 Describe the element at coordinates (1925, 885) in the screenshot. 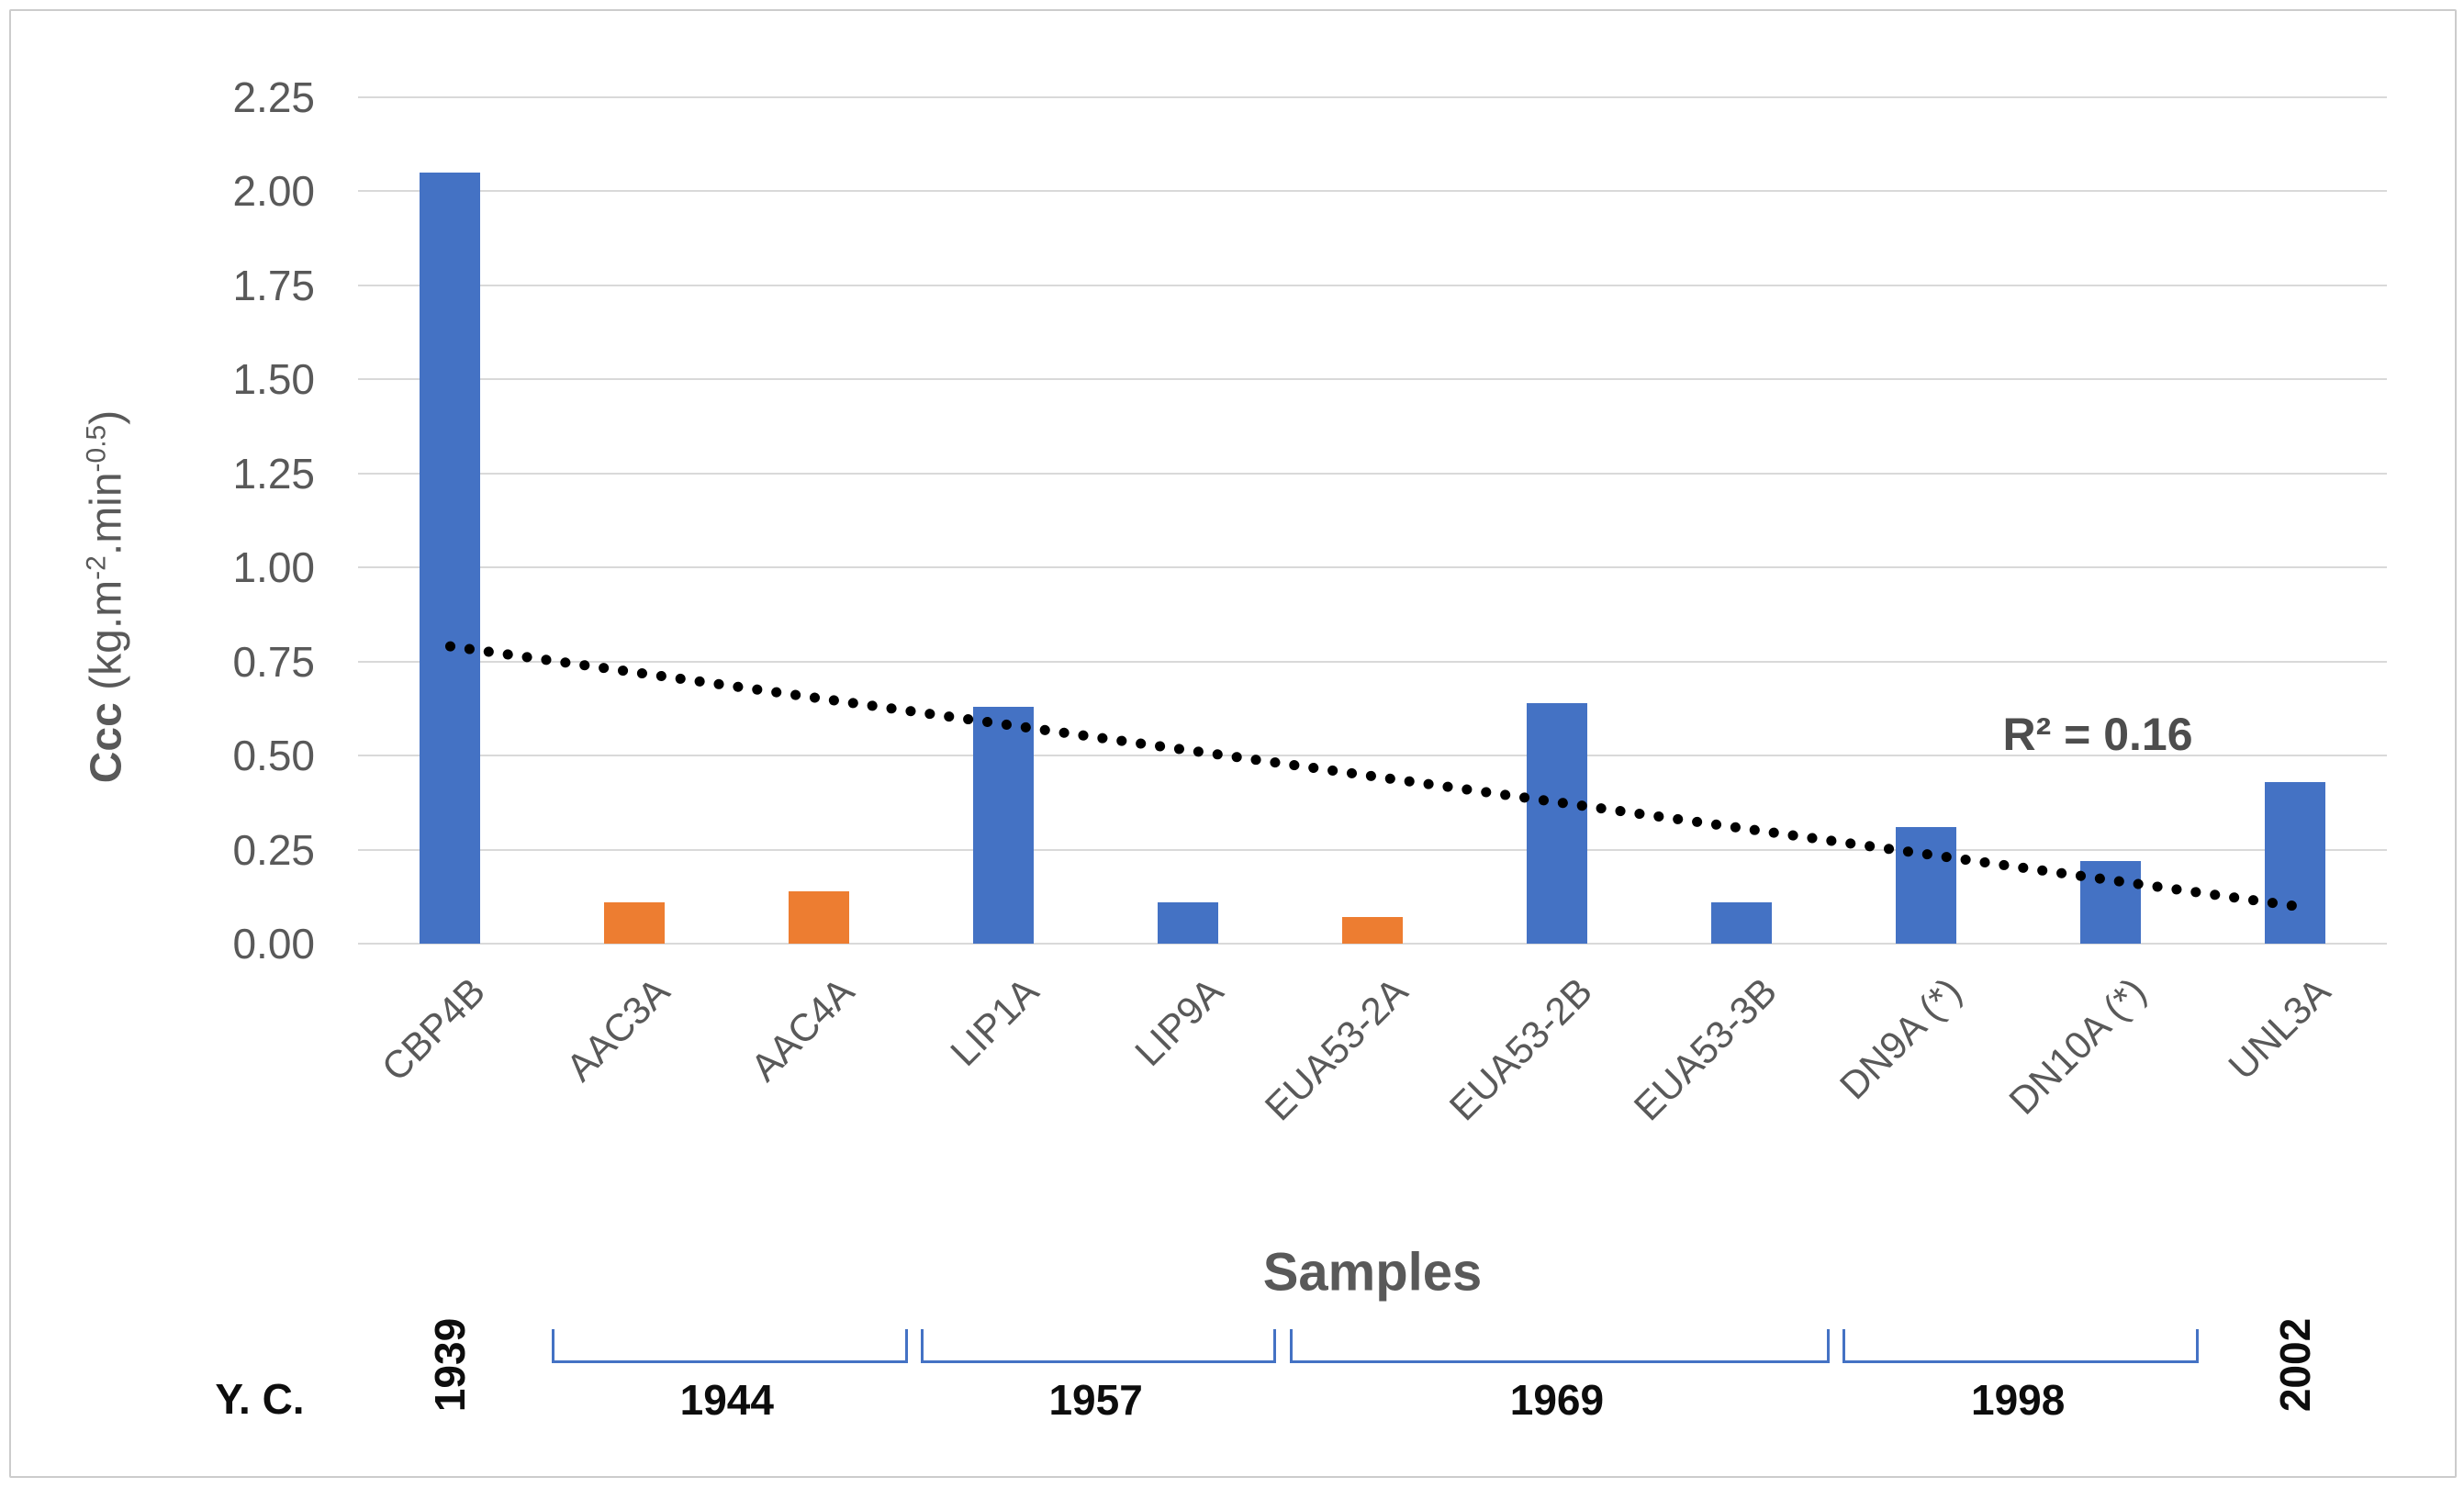

I see `bar-DN9A (*)` at that location.